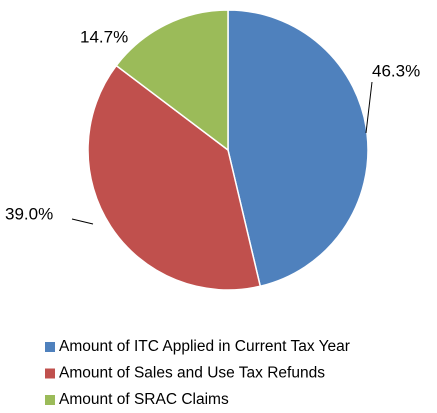 The image size is (437, 413). I want to click on legend-label: Amount of Sales and Use Tax Refunds, so click(192, 373).